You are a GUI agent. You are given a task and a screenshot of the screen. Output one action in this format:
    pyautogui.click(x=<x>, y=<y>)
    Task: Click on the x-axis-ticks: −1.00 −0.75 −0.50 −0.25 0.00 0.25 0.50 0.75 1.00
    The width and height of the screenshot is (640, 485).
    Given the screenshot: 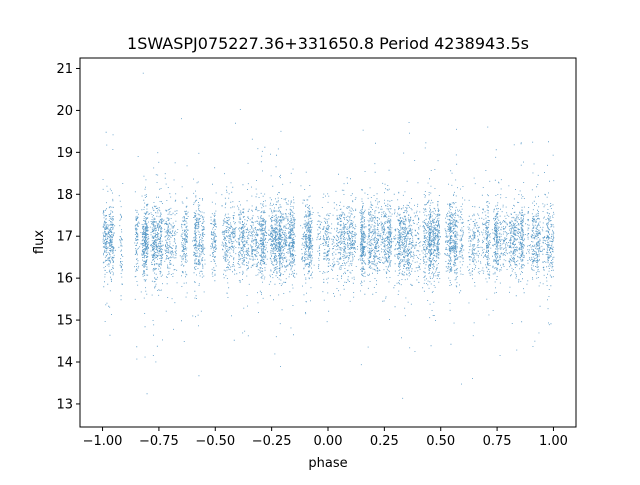 What is the action you would take?
    pyautogui.click(x=325, y=438)
    